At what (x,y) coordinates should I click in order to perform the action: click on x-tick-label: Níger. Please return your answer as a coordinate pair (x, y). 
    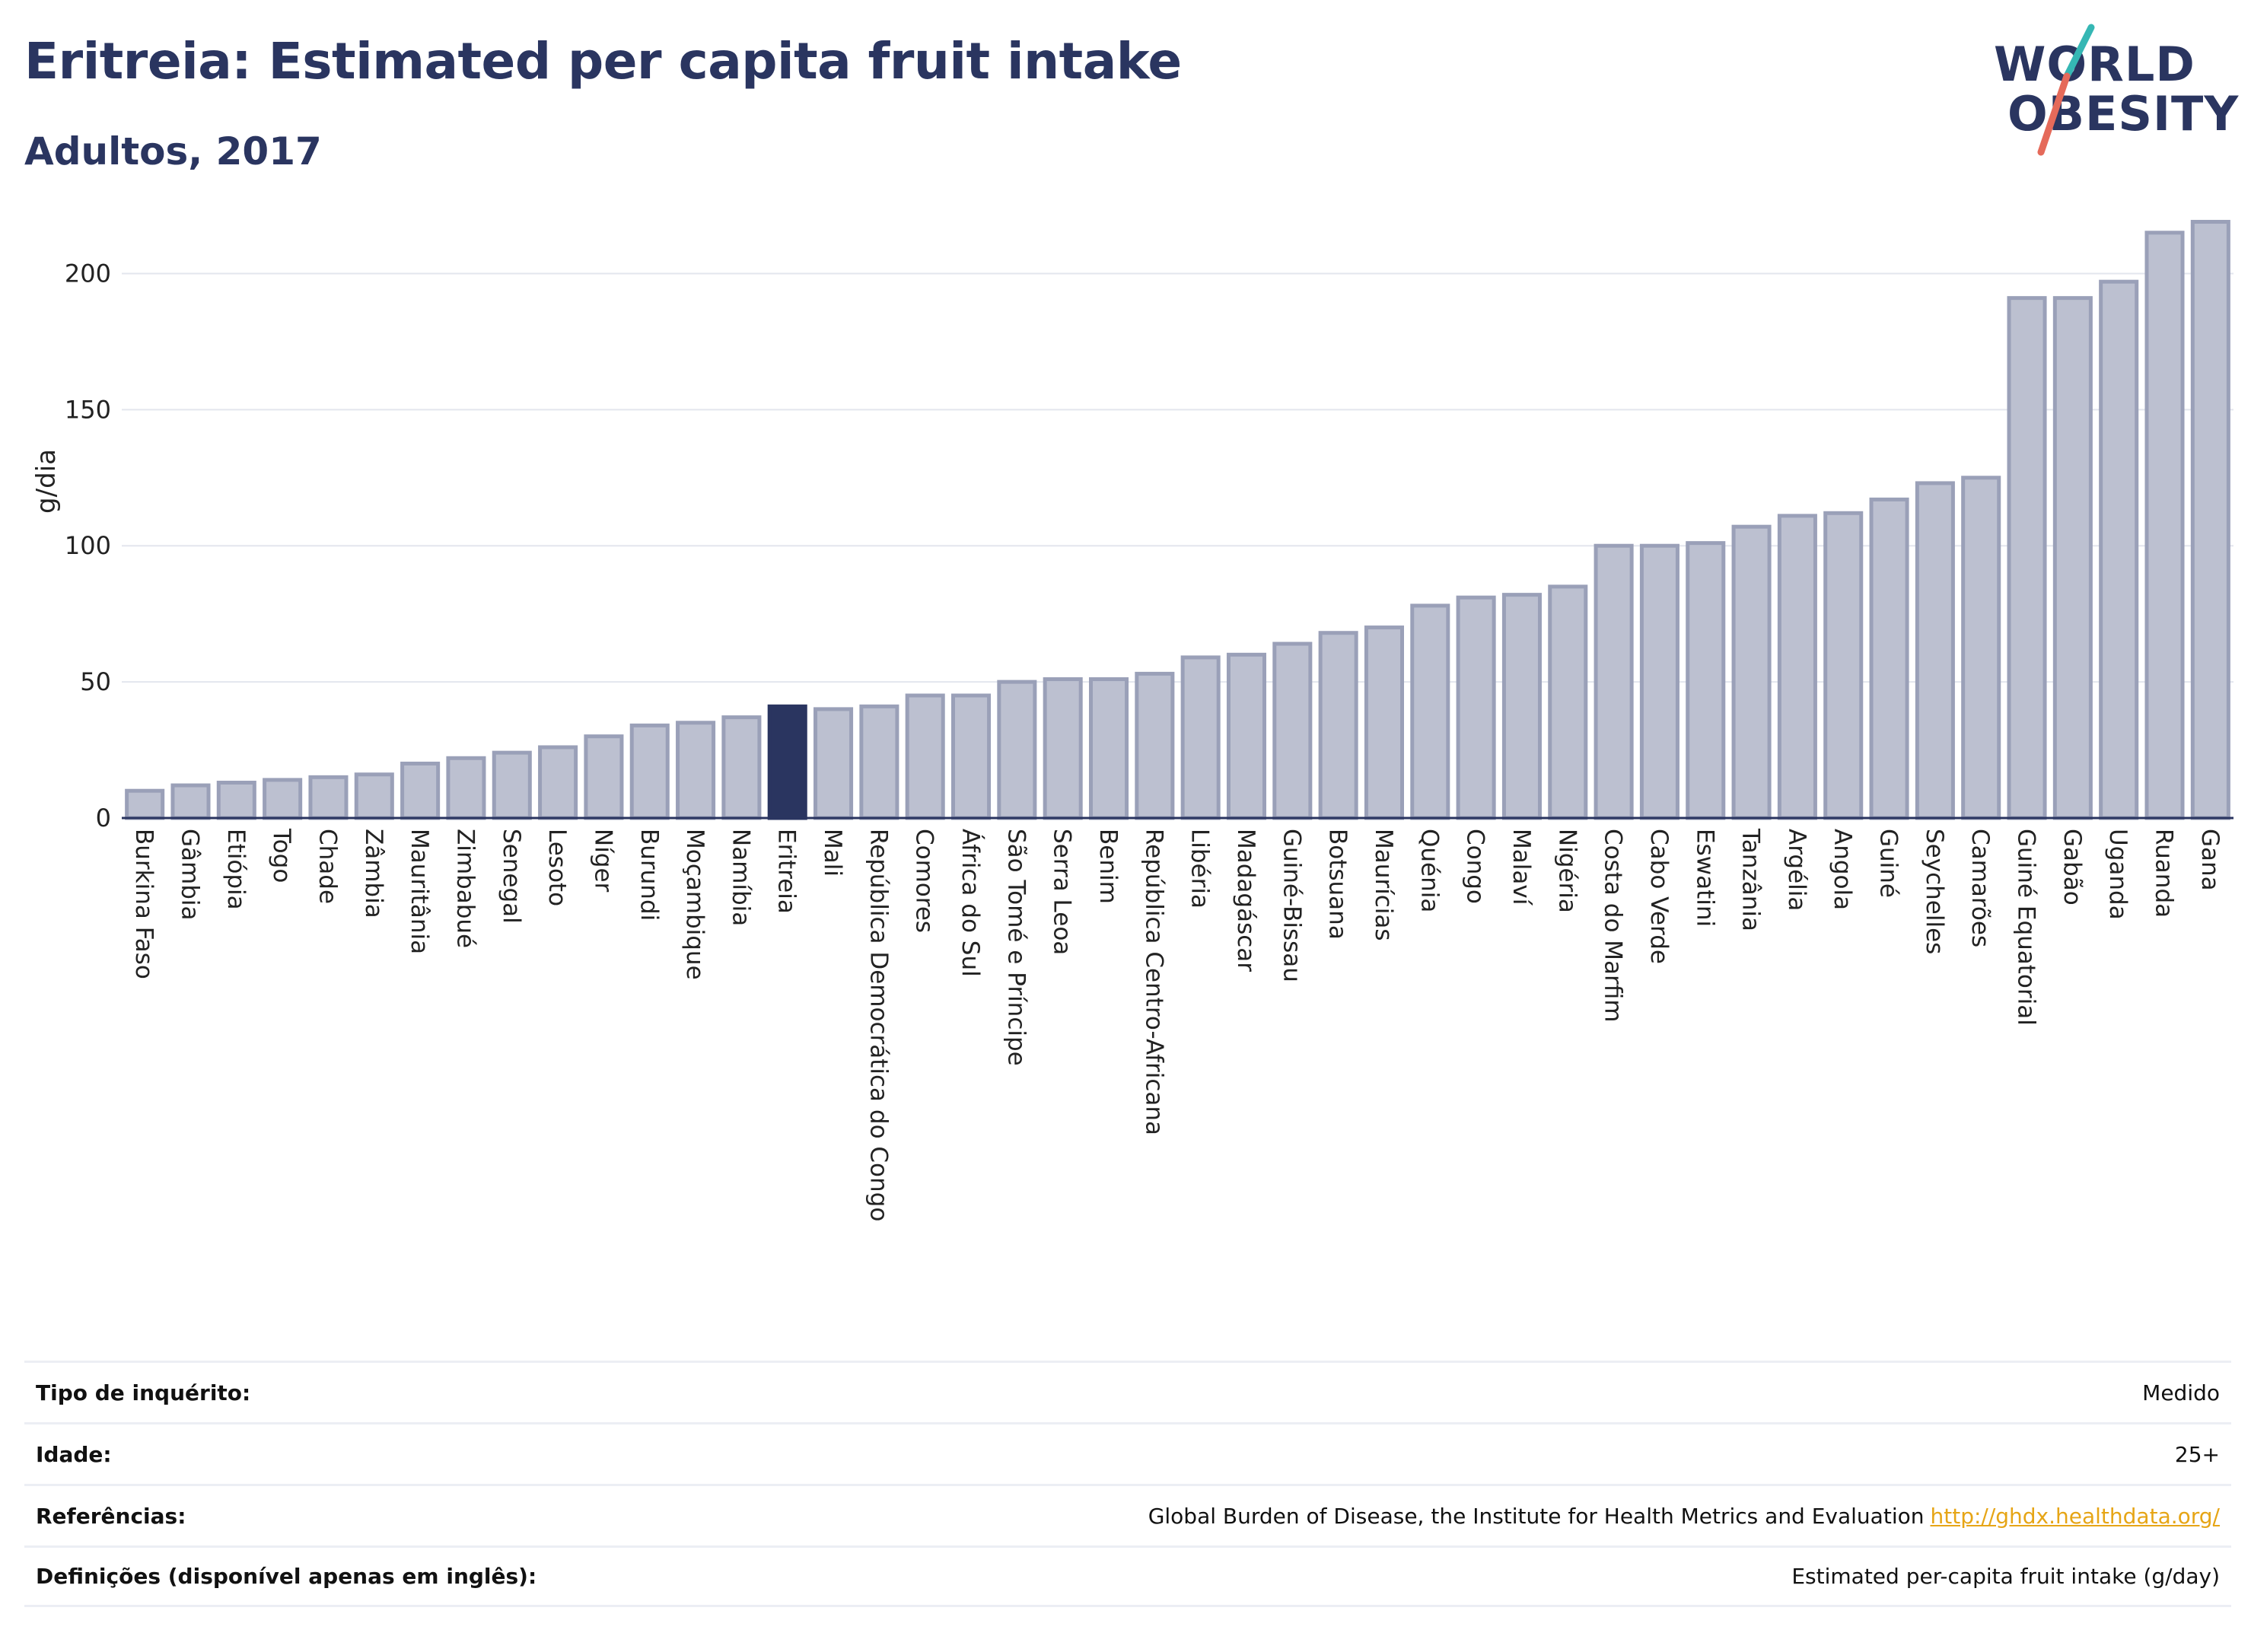
    Looking at the image, I should click on (602, 861).